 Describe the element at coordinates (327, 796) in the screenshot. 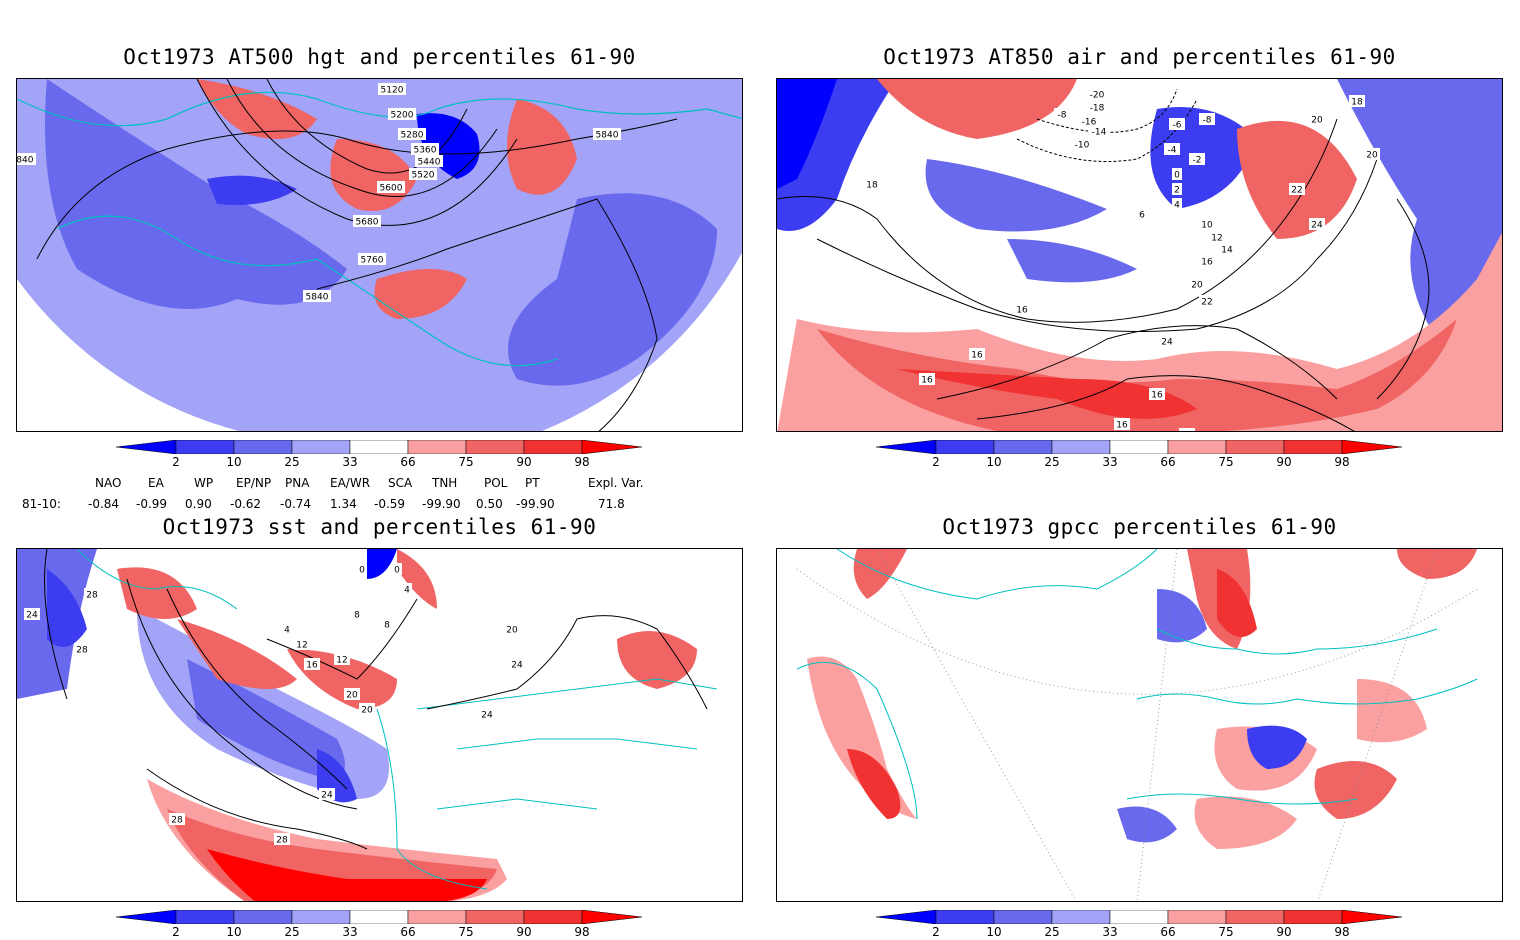

I see `svg-text: 24` at that location.